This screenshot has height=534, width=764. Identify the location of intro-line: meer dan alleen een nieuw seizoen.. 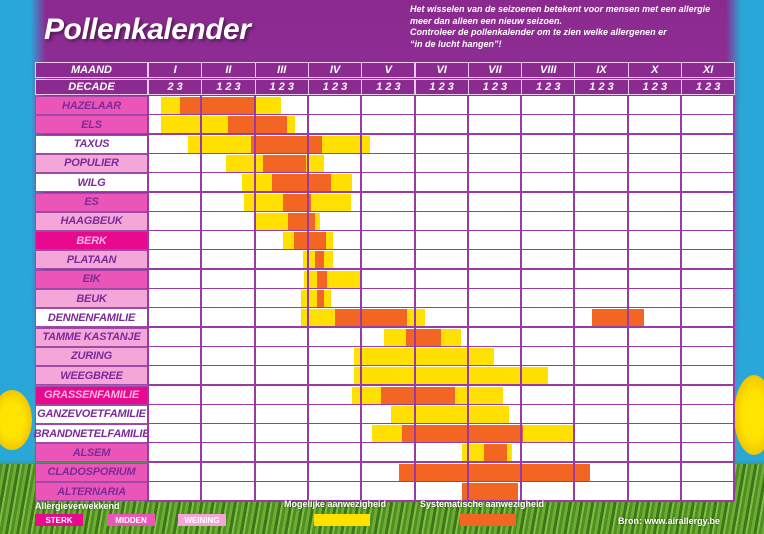
(486, 20).